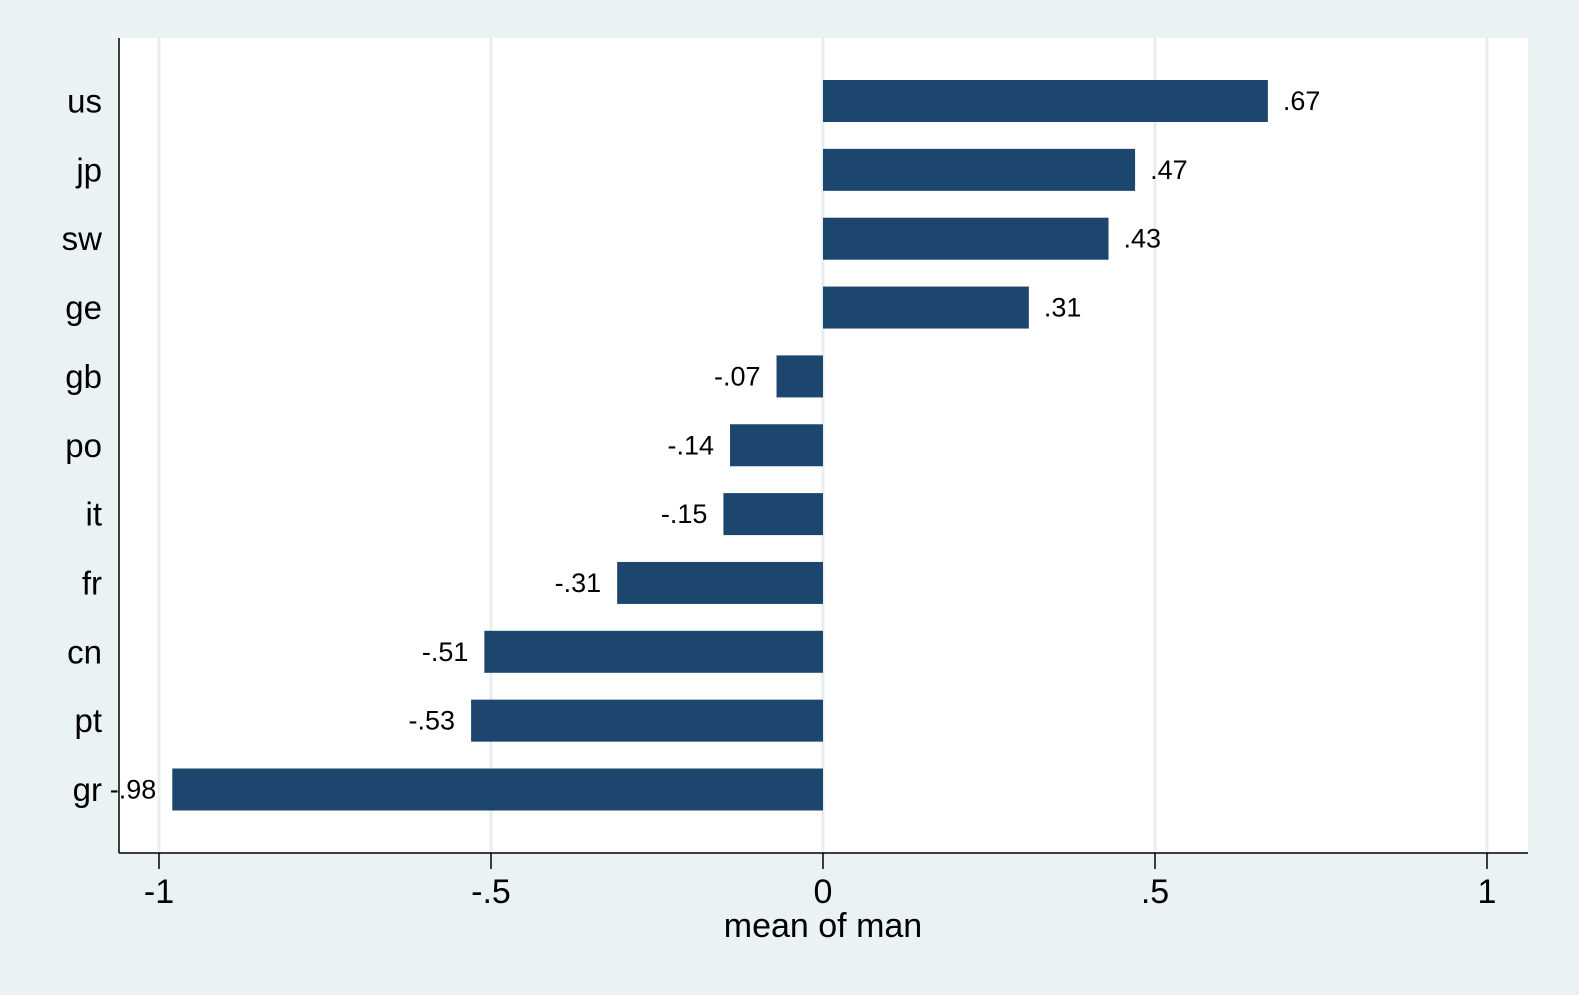 Image resolution: width=1579 pixels, height=995 pixels. What do you see at coordinates (647, 720) in the screenshot?
I see `bar-pt` at bounding box center [647, 720].